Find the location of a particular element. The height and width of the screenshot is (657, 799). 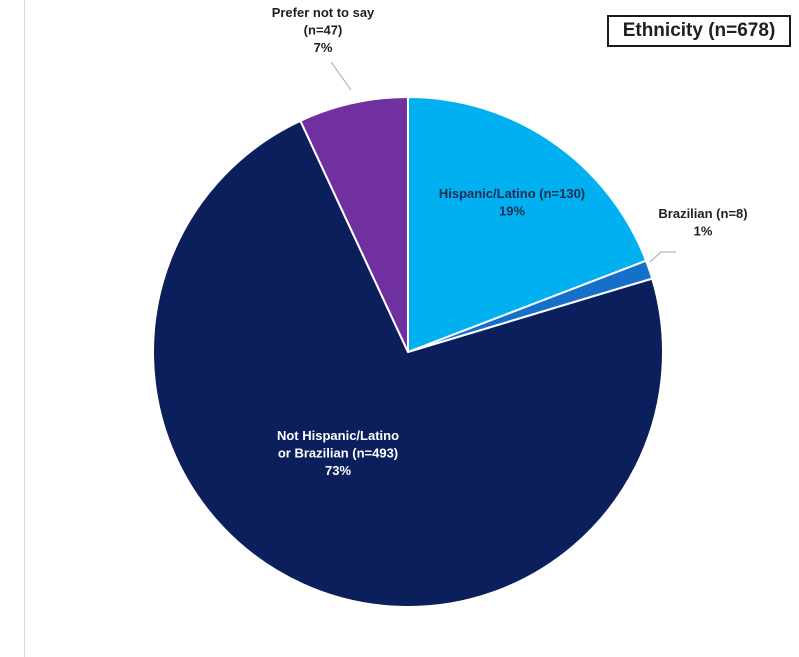

data-label-line: (n=47) is located at coordinates (323, 30).